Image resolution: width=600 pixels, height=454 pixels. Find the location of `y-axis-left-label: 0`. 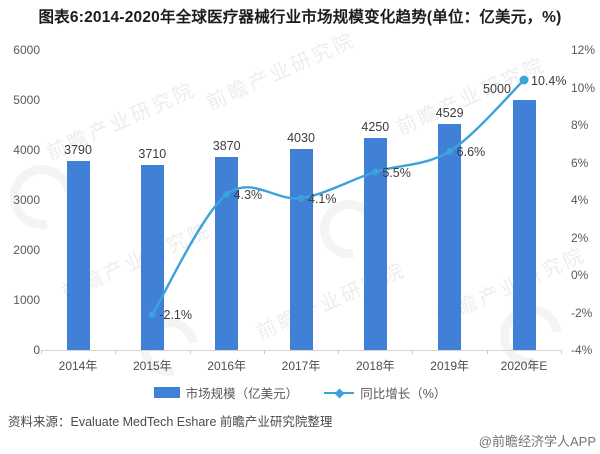

y-axis-left-label: 0 is located at coordinates (36, 350).